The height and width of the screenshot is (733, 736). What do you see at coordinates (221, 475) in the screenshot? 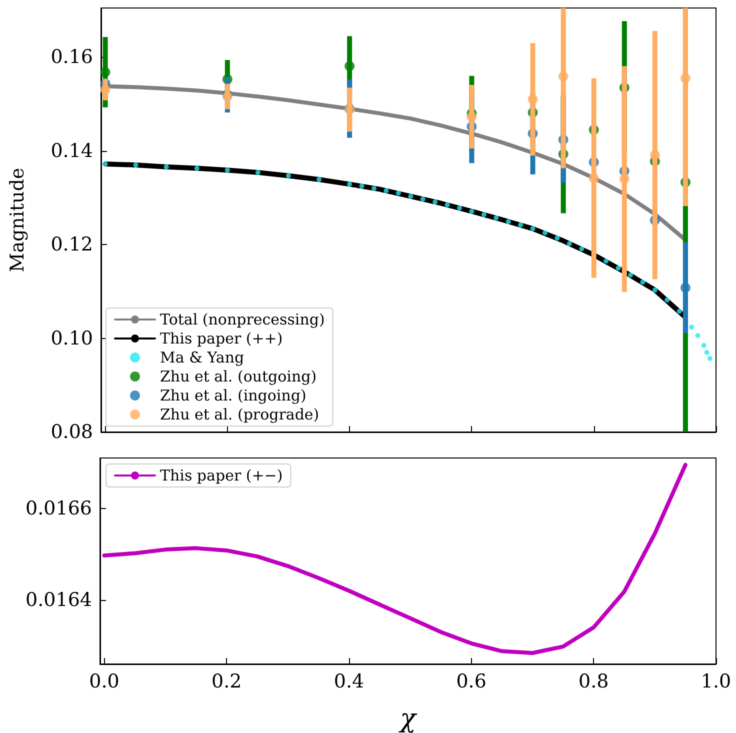
I see `legend-label: This paper (+−)` at bounding box center [221, 475].